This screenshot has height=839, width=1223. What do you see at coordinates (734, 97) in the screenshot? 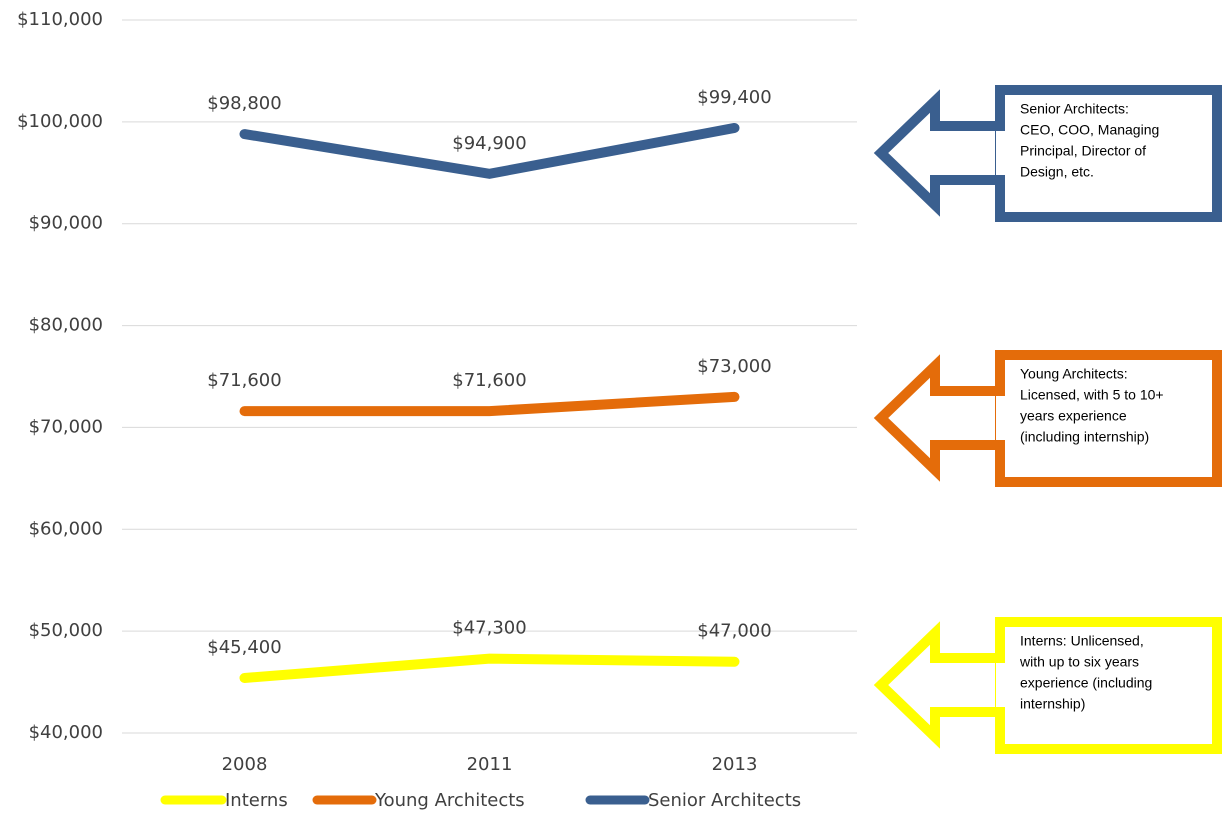
I see `data-label: $99,400` at bounding box center [734, 97].